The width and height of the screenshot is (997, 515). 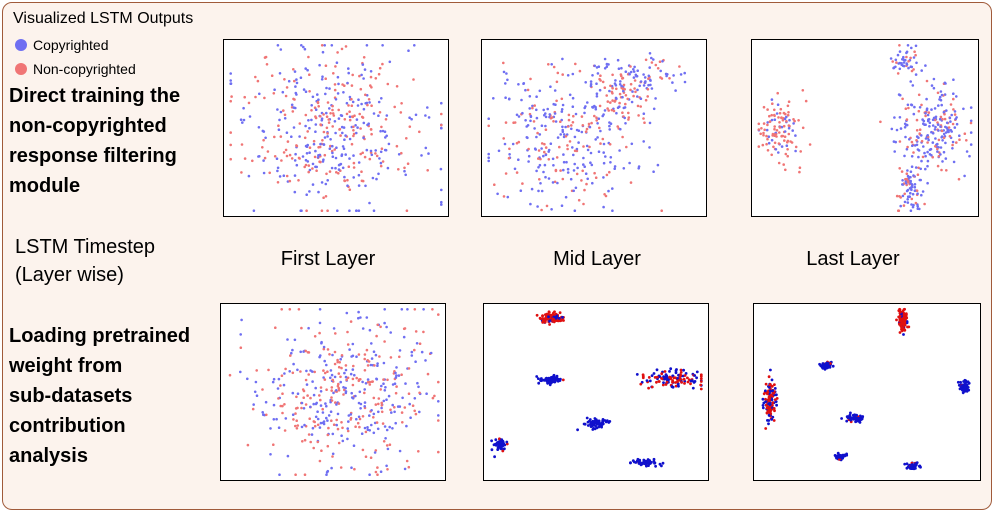 I want to click on row-label-bottom-line: analysis, so click(x=48, y=456).